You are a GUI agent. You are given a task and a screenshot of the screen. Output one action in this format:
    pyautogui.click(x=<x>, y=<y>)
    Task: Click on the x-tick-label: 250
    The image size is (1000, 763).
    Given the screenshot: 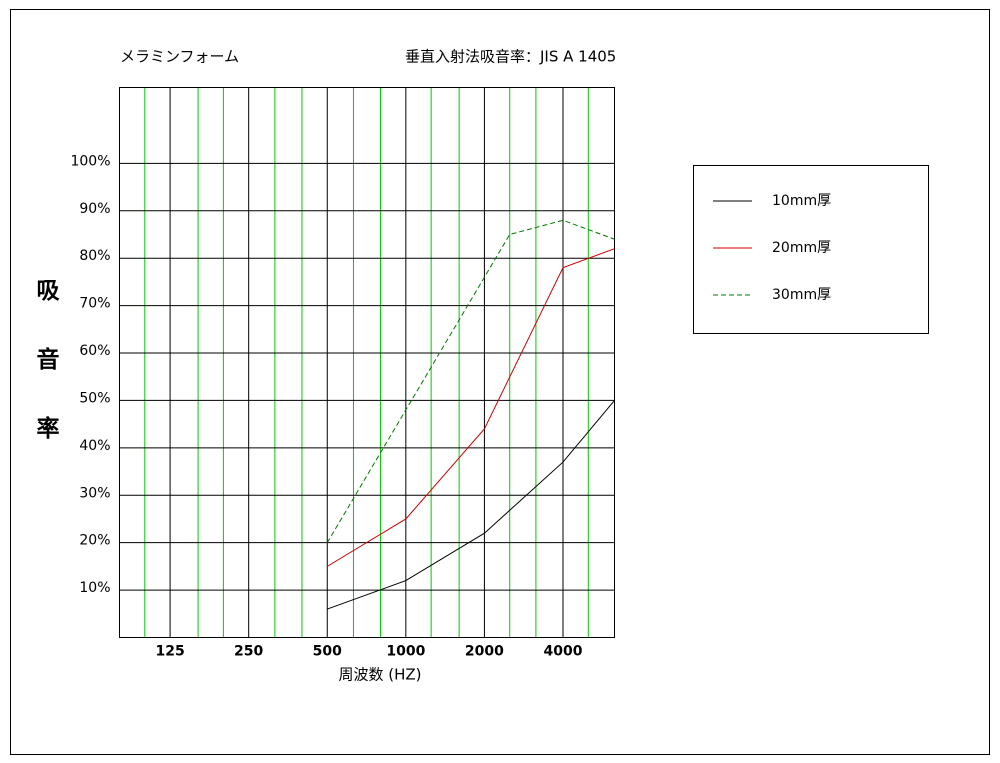 What is the action you would take?
    pyautogui.click(x=248, y=652)
    